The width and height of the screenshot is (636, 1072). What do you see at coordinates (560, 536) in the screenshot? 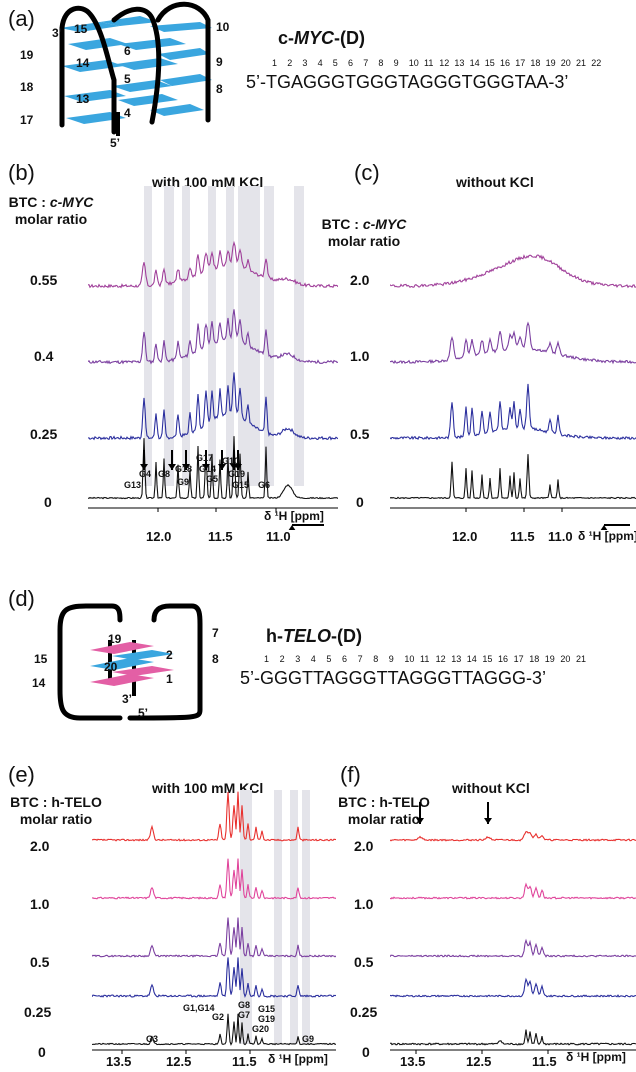
I see `panel-c-tick-2: 11.0` at bounding box center [560, 536].